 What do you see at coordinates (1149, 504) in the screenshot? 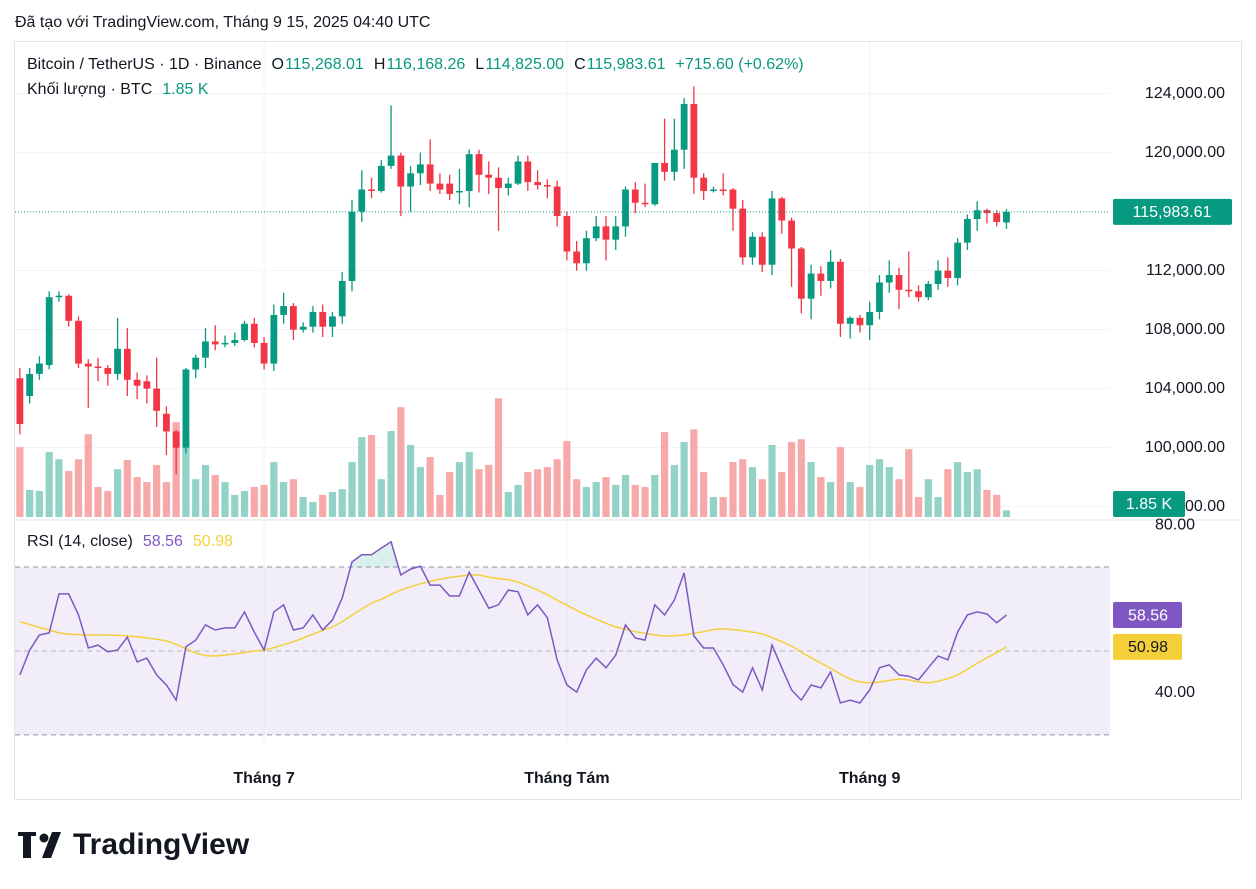
I see `volume-tag` at bounding box center [1149, 504].